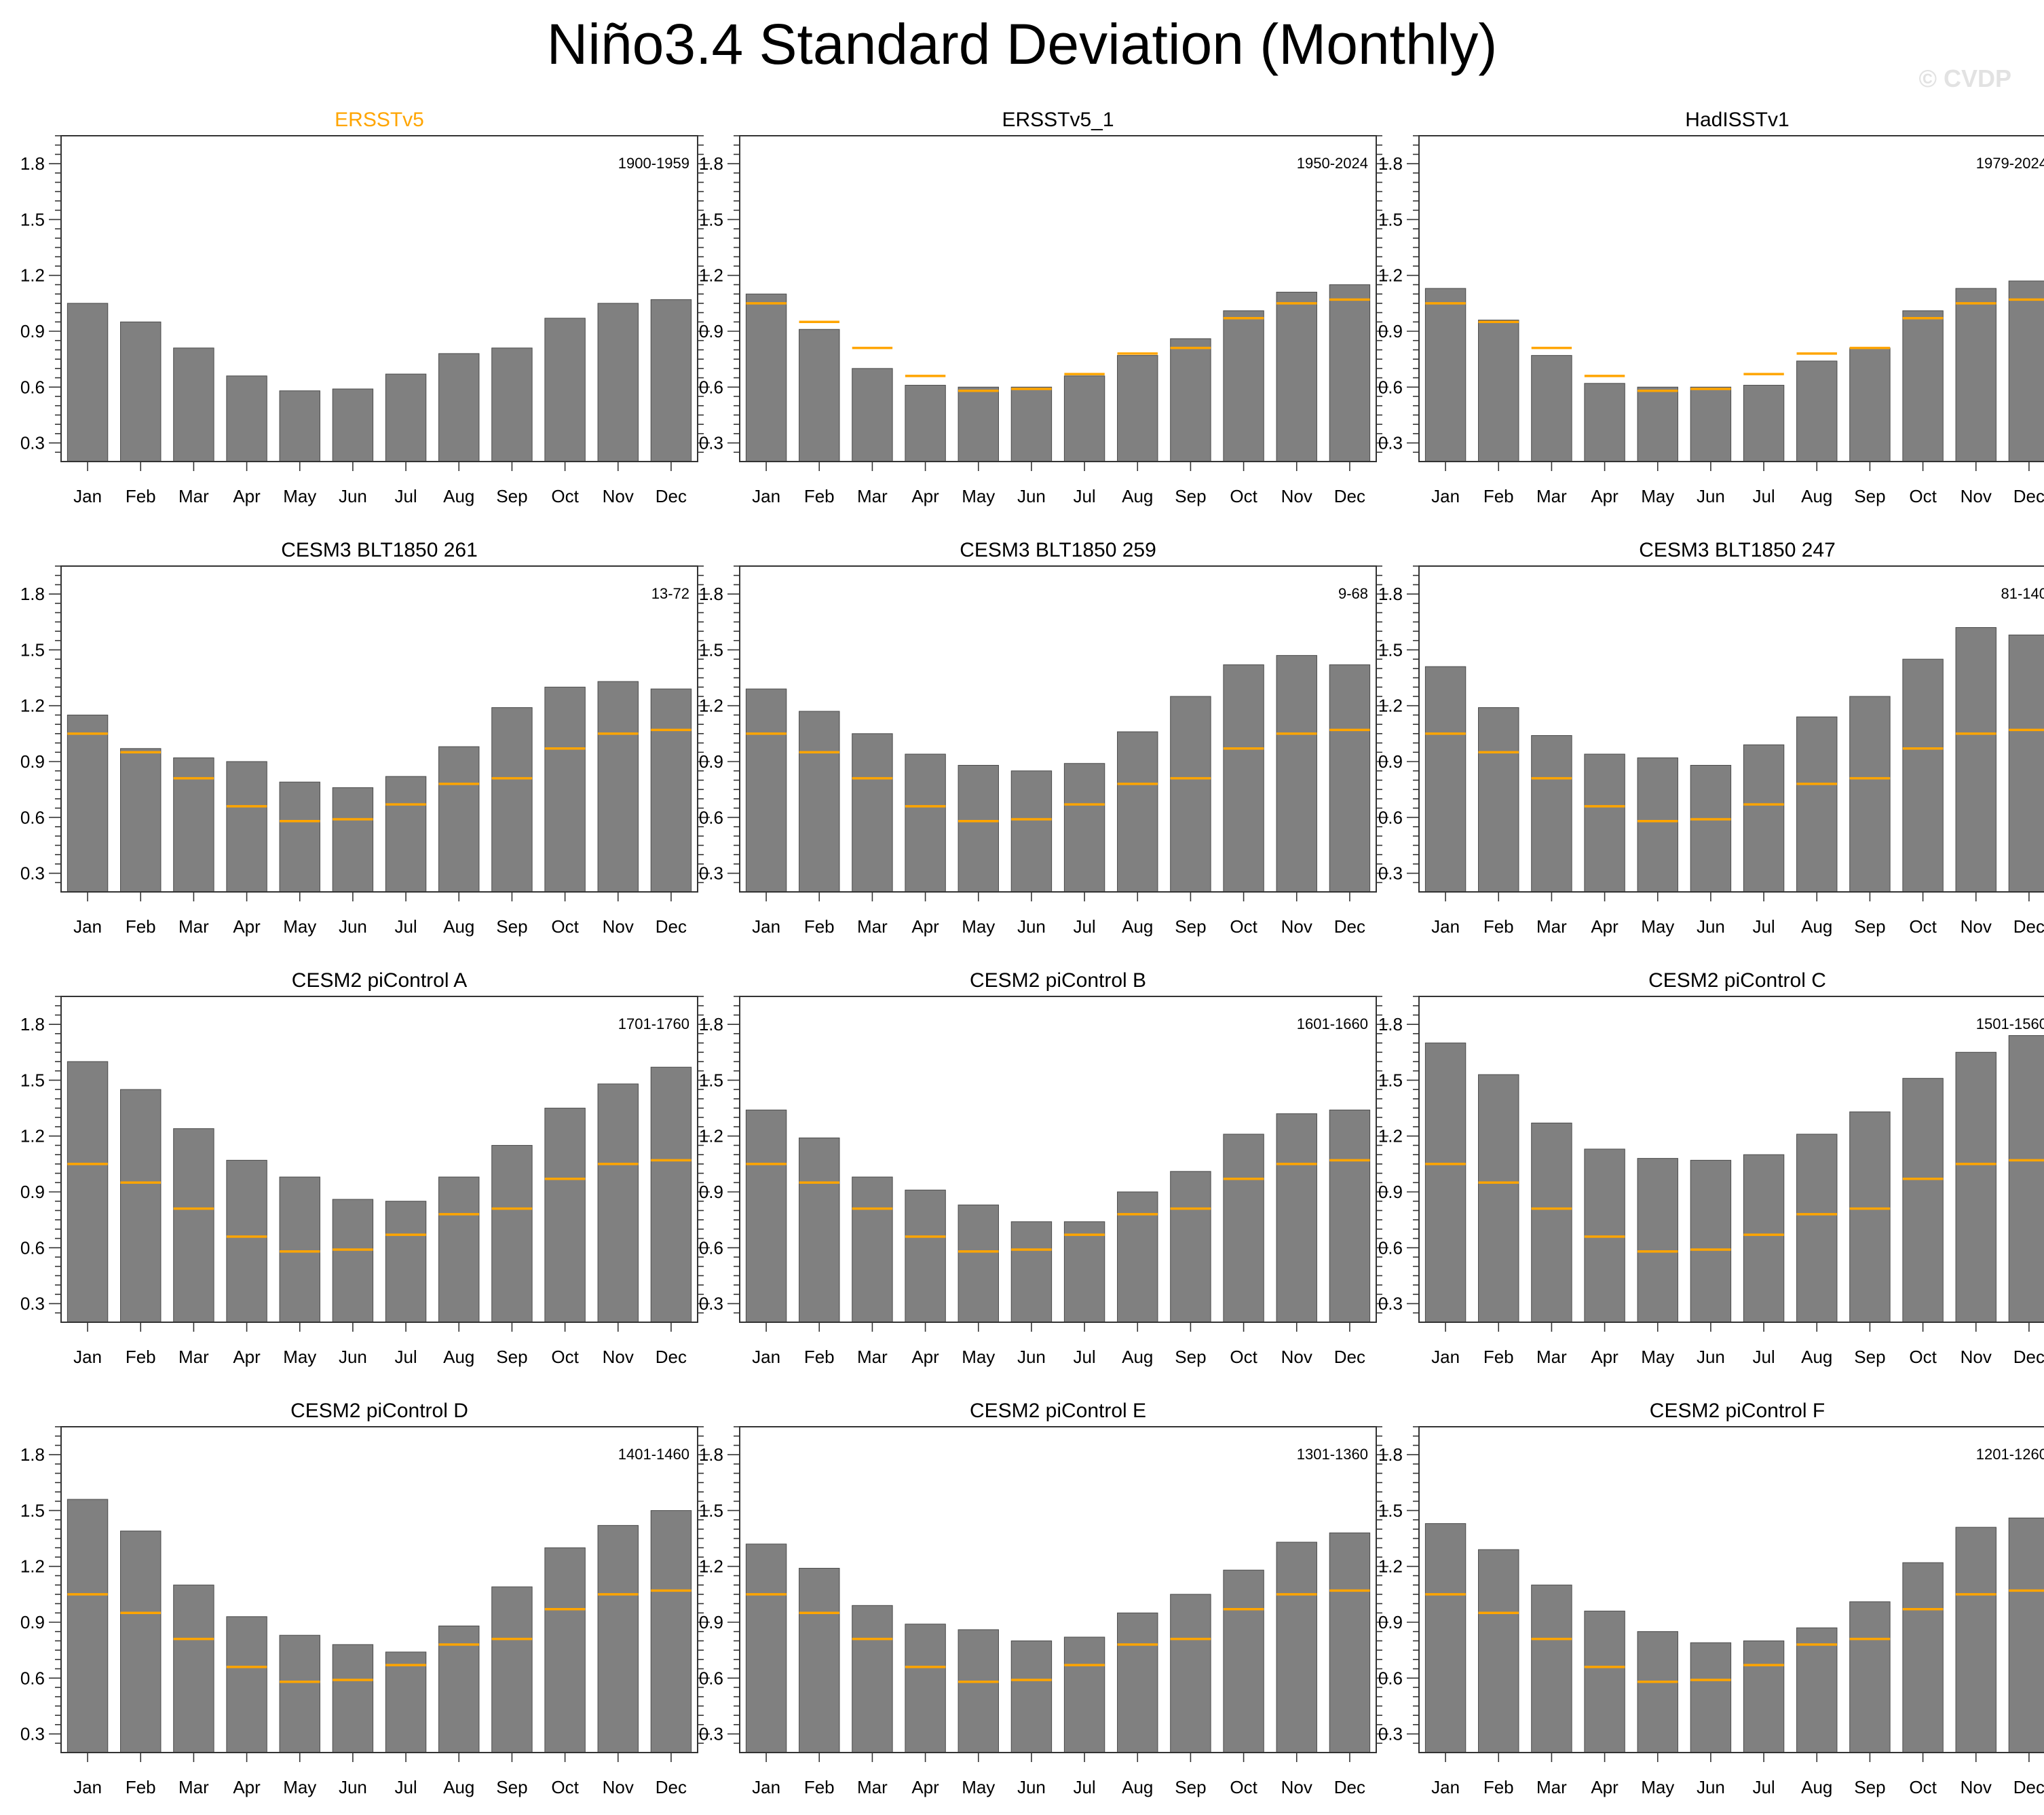  I want to click on y-tick-label: 1.5, so click(1390, 1510).